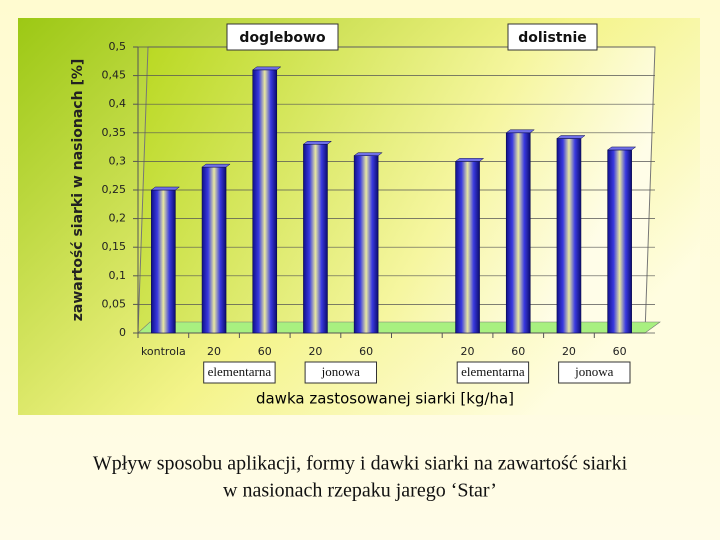 The width and height of the screenshot is (720, 544). Describe the element at coordinates (385, 399) in the screenshot. I see `x-axis-title: dawka zastosowanej siarki [kg/ha]` at that location.